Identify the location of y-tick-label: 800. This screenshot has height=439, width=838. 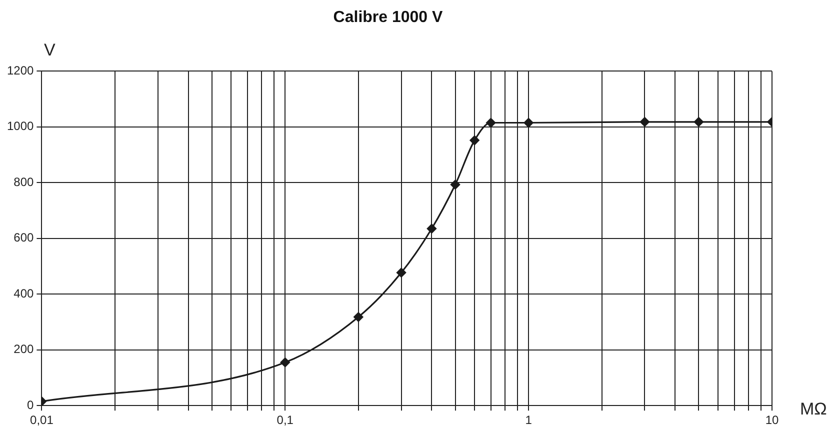
(24, 181).